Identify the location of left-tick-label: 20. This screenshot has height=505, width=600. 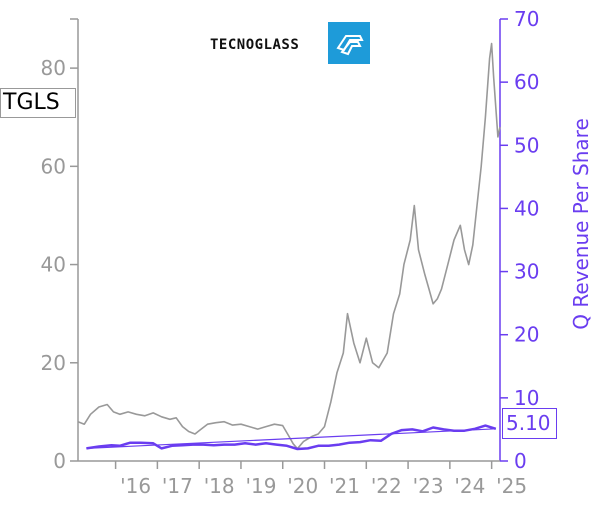
(53, 363).